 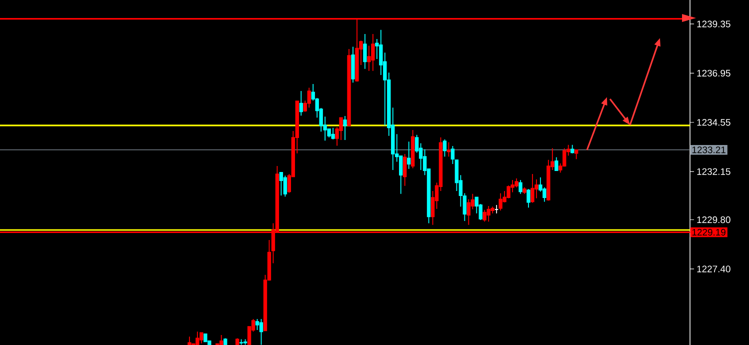 I want to click on y-tick-label: 1234.55, so click(x=713, y=122).